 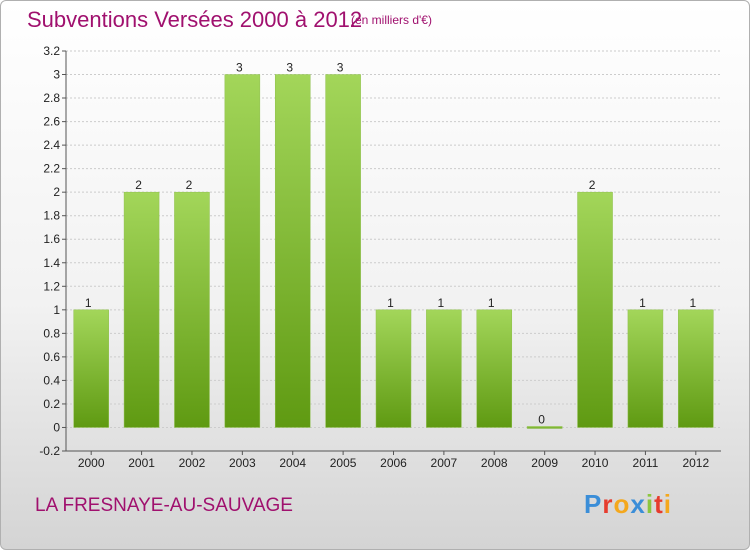 I want to click on y-tick-label: 1.2, so click(x=51, y=286).